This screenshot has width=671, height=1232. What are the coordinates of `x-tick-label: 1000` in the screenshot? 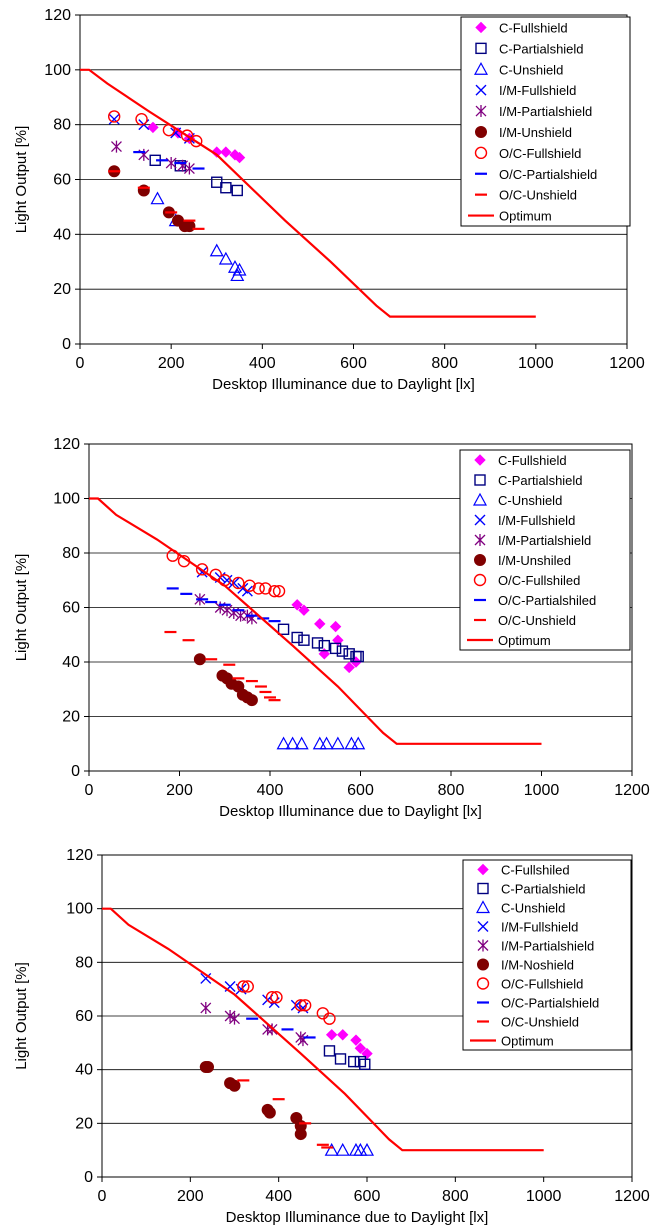 It's located at (536, 363).